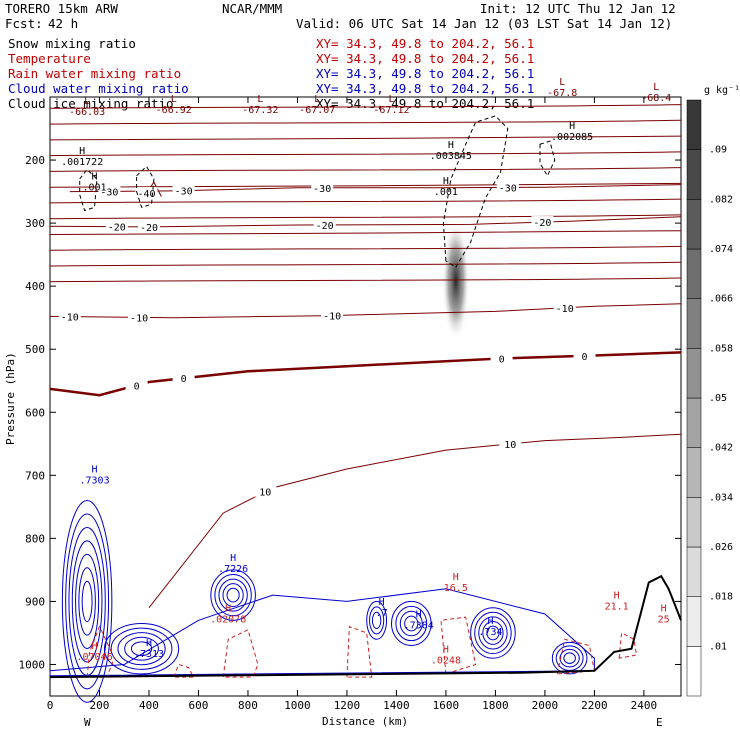 The image size is (740, 740). I want to click on x-tick-label: 0, so click(50, 705).